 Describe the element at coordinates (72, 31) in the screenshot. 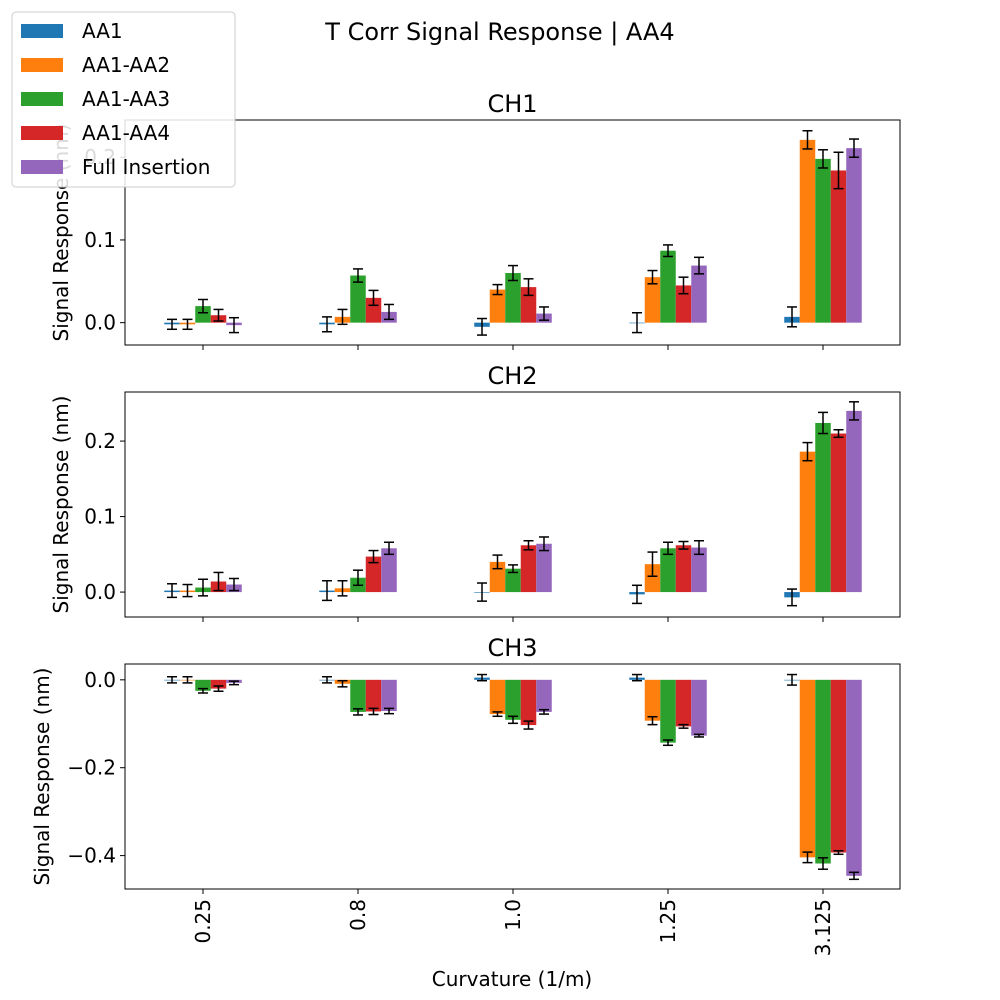

I see `legend-entry: AA1` at that location.